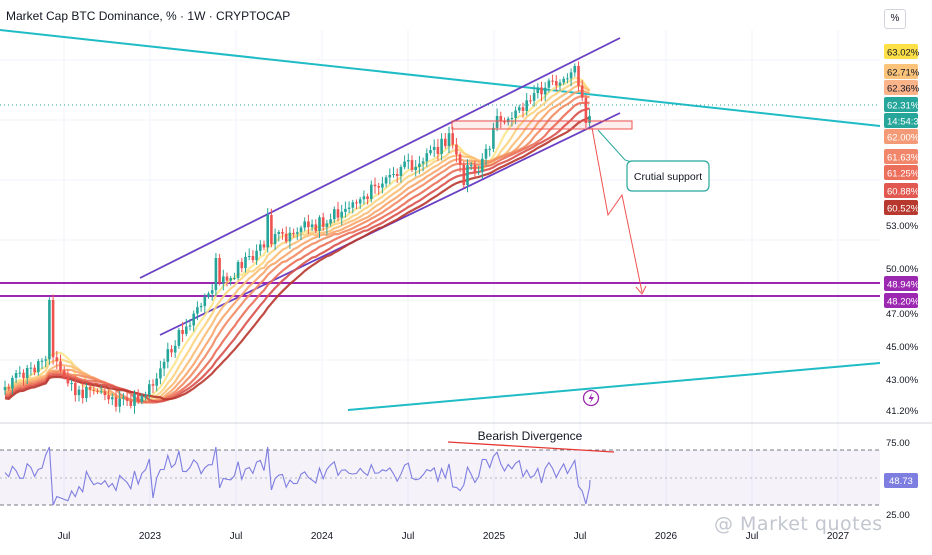  What do you see at coordinates (531, 447) in the screenshot?
I see `divergence-line` at bounding box center [531, 447].